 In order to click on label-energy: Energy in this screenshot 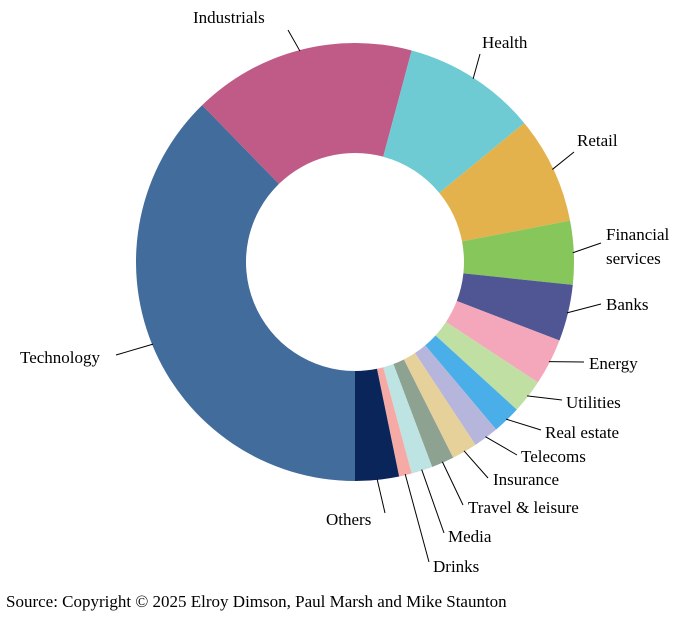, I will do `click(613, 363)`.